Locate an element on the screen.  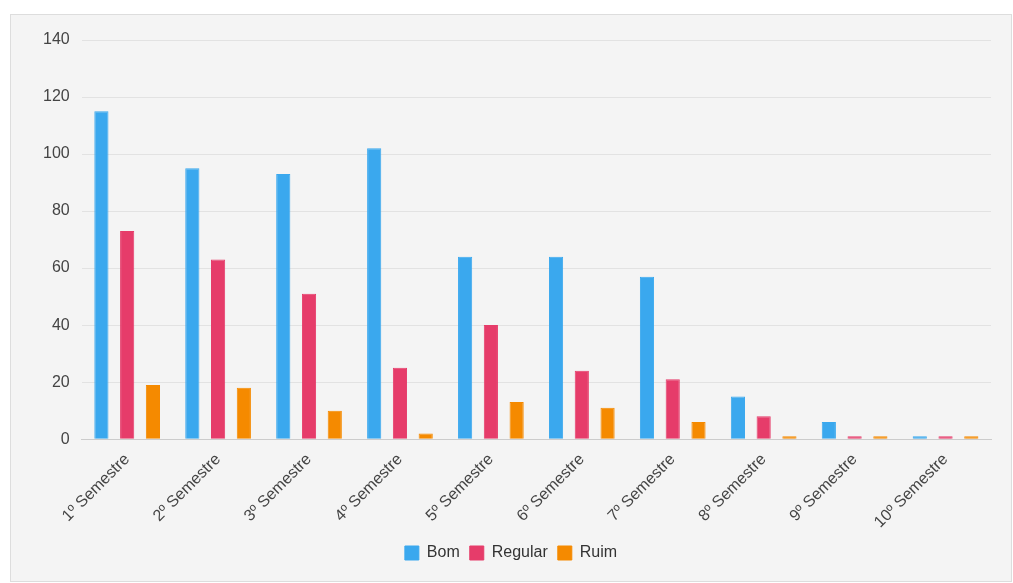
y-tick-label: 60 is located at coordinates (60, 267).